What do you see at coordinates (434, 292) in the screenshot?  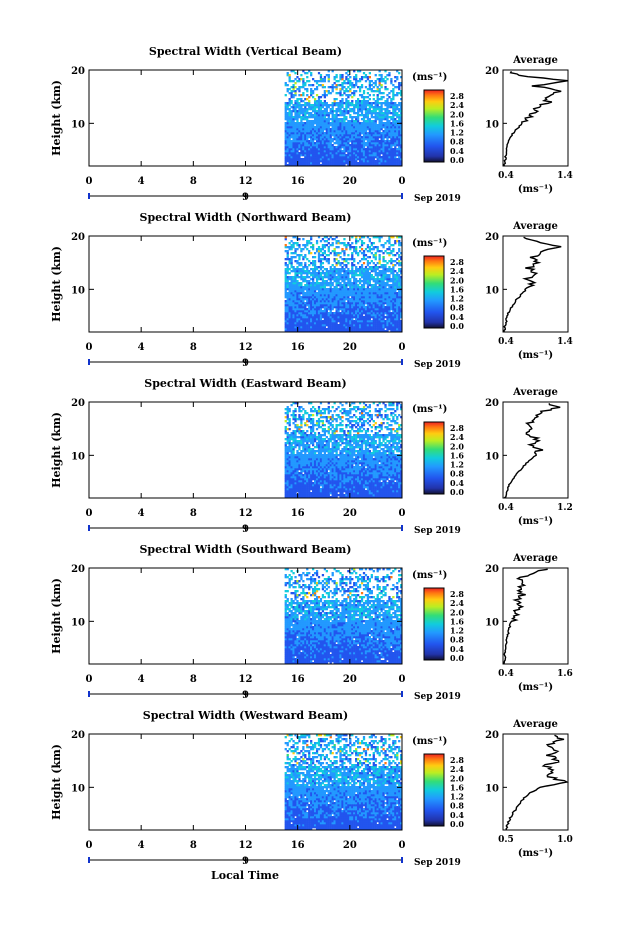 I see `colorbar` at bounding box center [434, 292].